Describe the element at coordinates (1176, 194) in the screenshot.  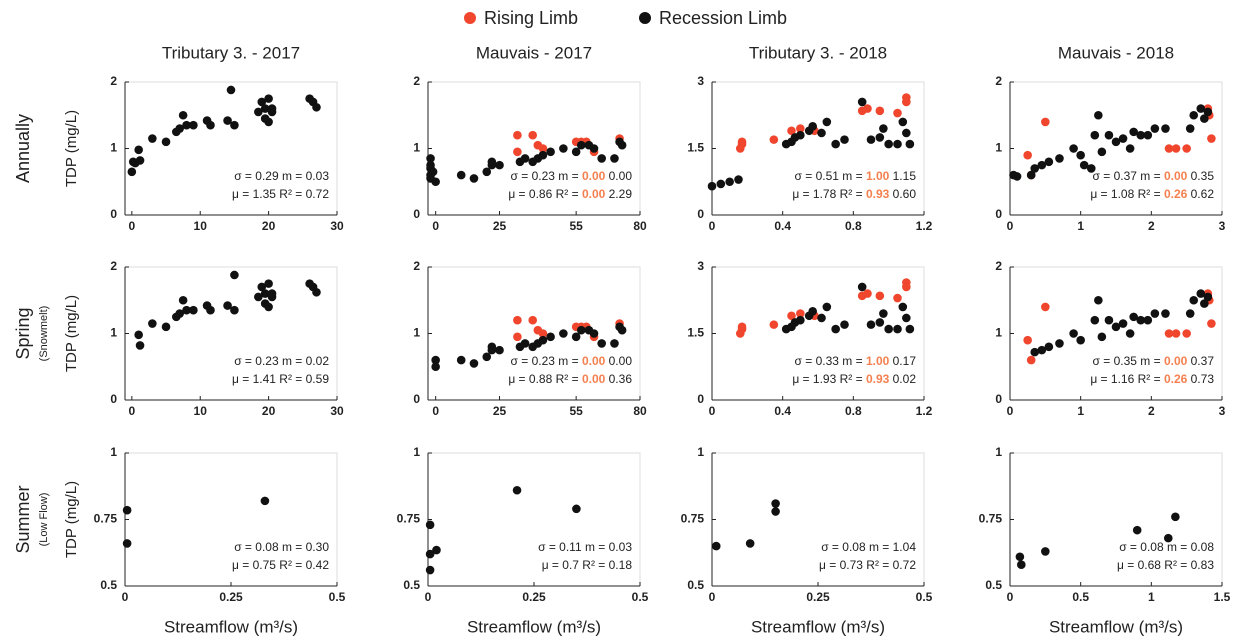
I see `stats-text: 0.26` at that location.